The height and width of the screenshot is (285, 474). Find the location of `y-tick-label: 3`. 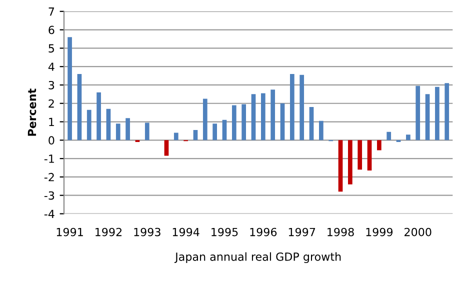

y-tick-label: 3 is located at coordinates (51, 85).